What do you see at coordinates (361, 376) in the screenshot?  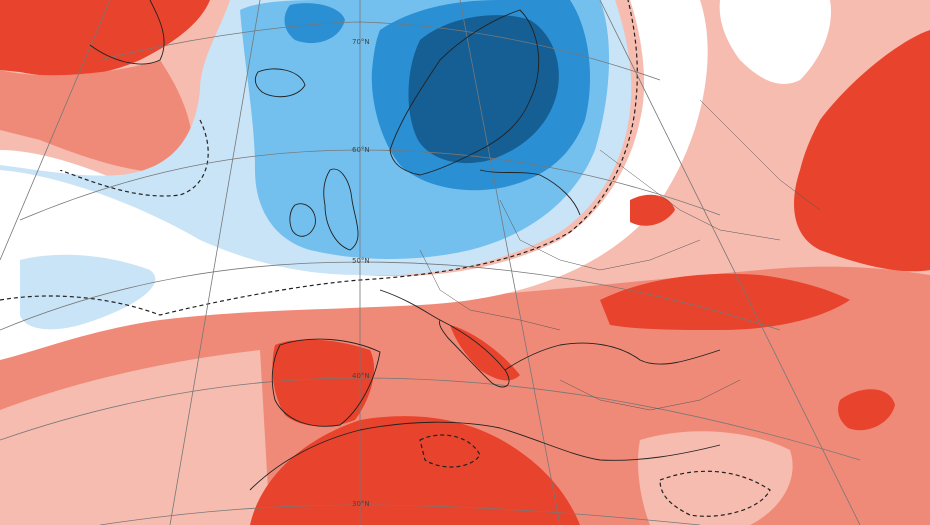 I see `latitude-label-40n: 40°N` at bounding box center [361, 376].